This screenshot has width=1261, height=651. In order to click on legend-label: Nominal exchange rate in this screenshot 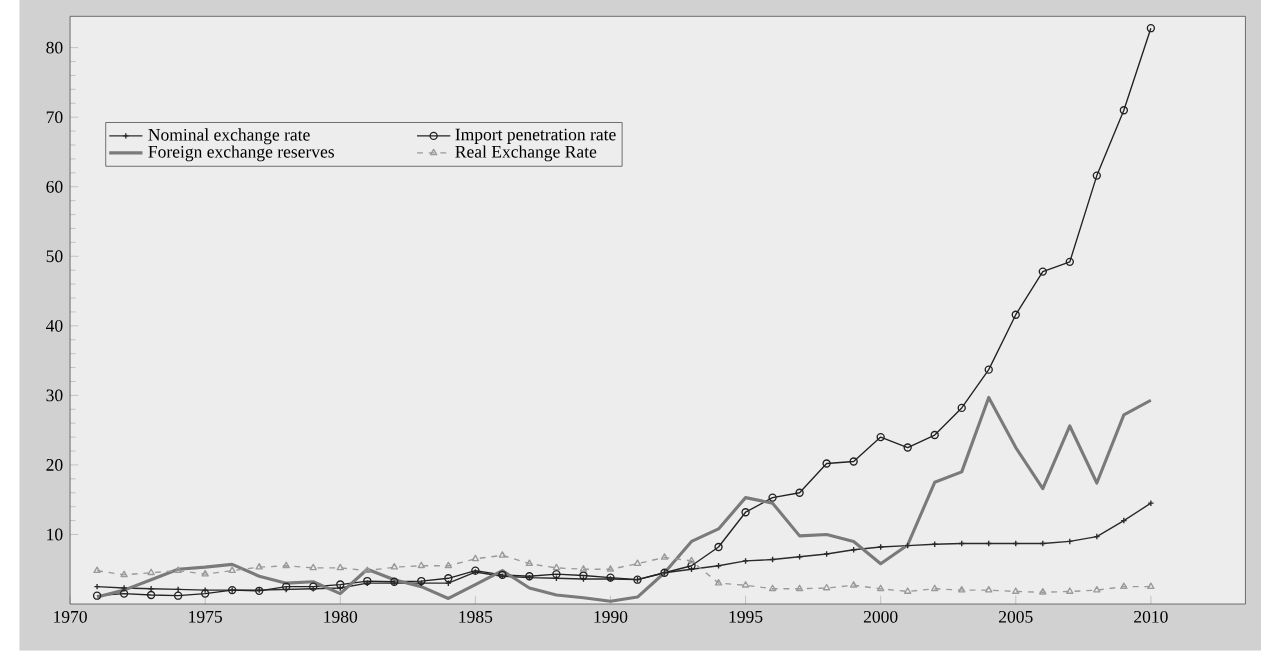, I will do `click(229, 136)`.